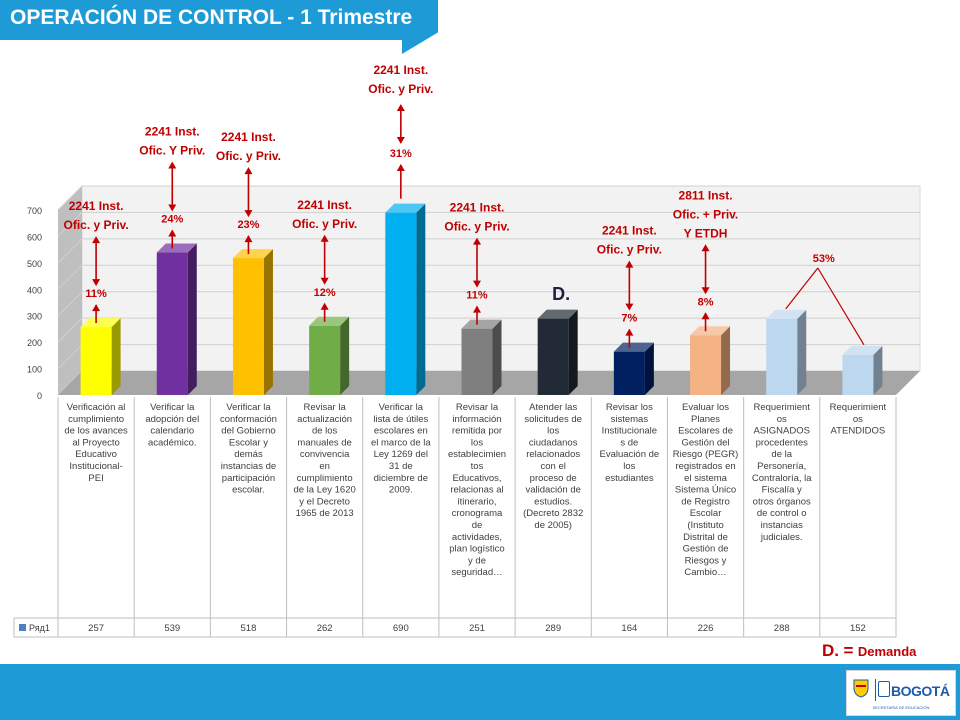  I want to click on logo-subtext: SECRETARÍA DE EDUCACIÓN, so click(901, 707).